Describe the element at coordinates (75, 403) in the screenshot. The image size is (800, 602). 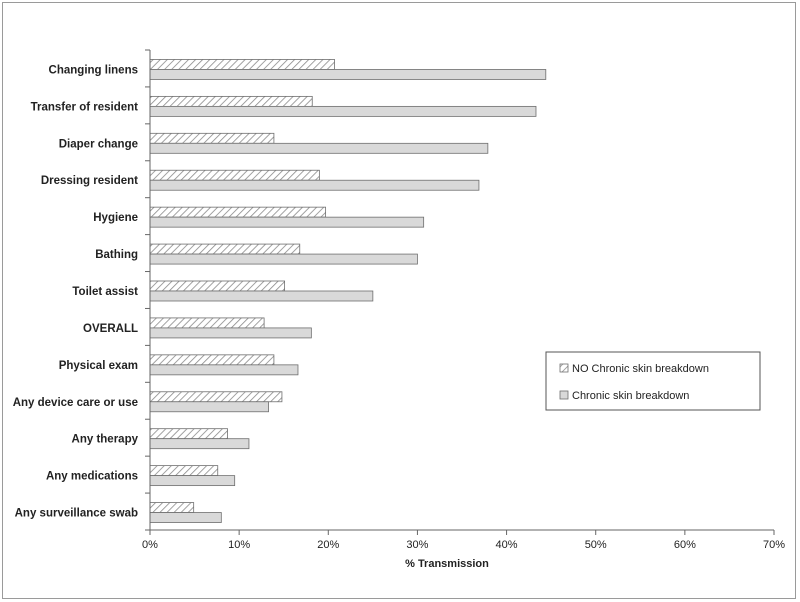
I see `category-label: Any device care or use` at that location.